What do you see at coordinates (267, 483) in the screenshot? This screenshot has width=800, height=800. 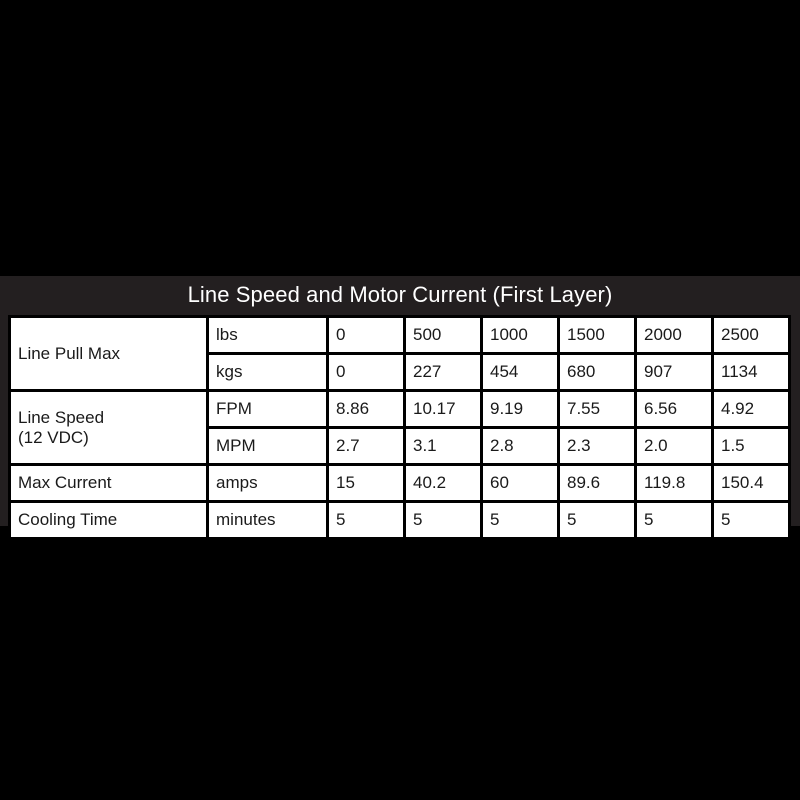 I see `row-unit-amps: amps` at bounding box center [267, 483].